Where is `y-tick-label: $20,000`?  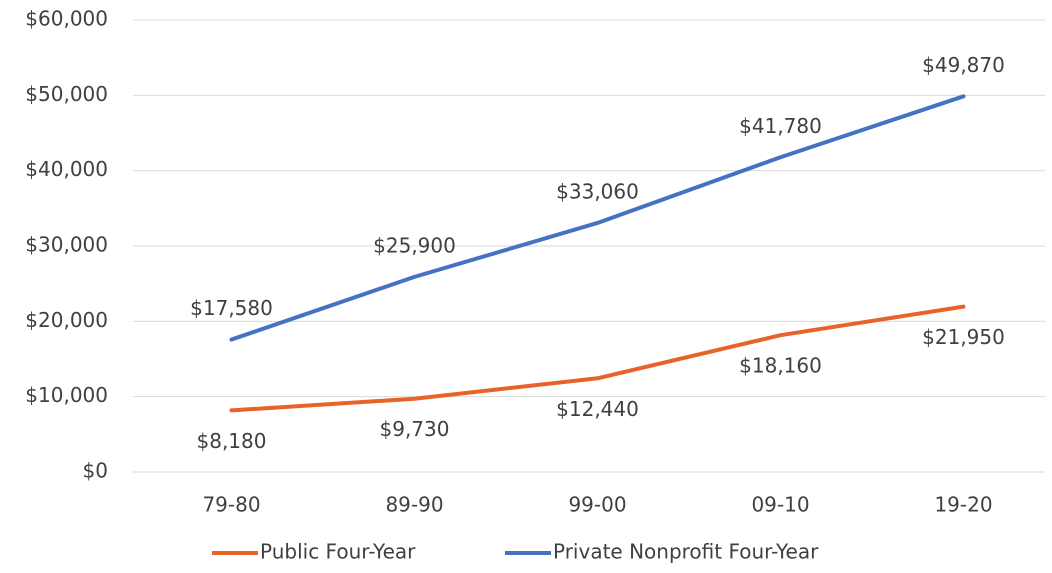 y-tick-label: $20,000 is located at coordinates (66, 320).